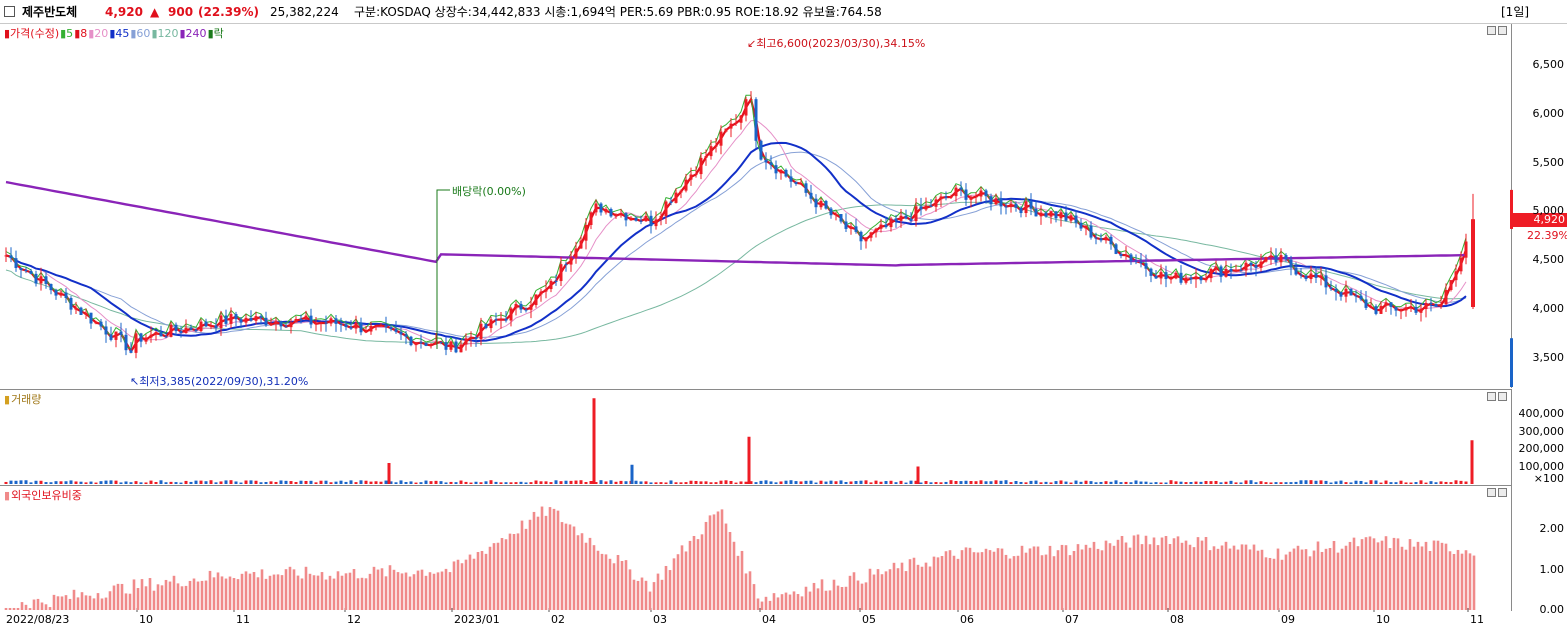 The image size is (1567, 630). Describe the element at coordinates (1502, 492) in the screenshot. I see `maximize-foreign-button` at that location.